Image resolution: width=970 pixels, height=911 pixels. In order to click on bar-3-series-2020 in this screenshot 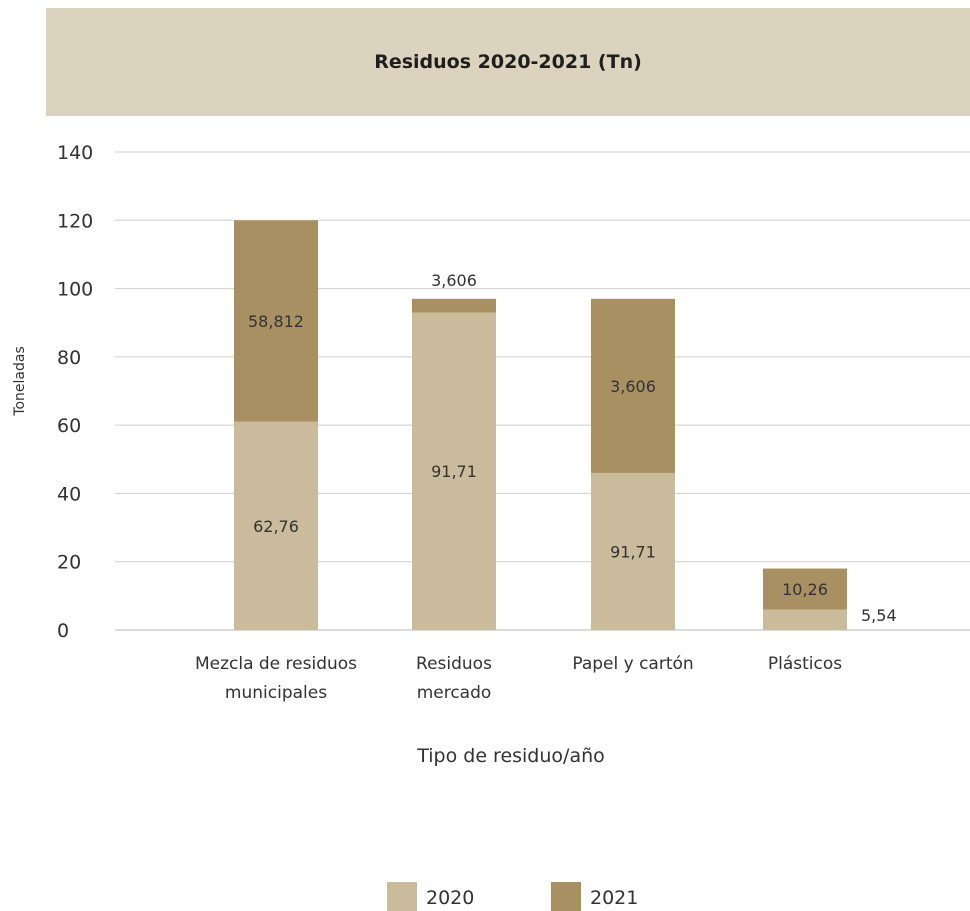, I will do `click(805, 619)`.